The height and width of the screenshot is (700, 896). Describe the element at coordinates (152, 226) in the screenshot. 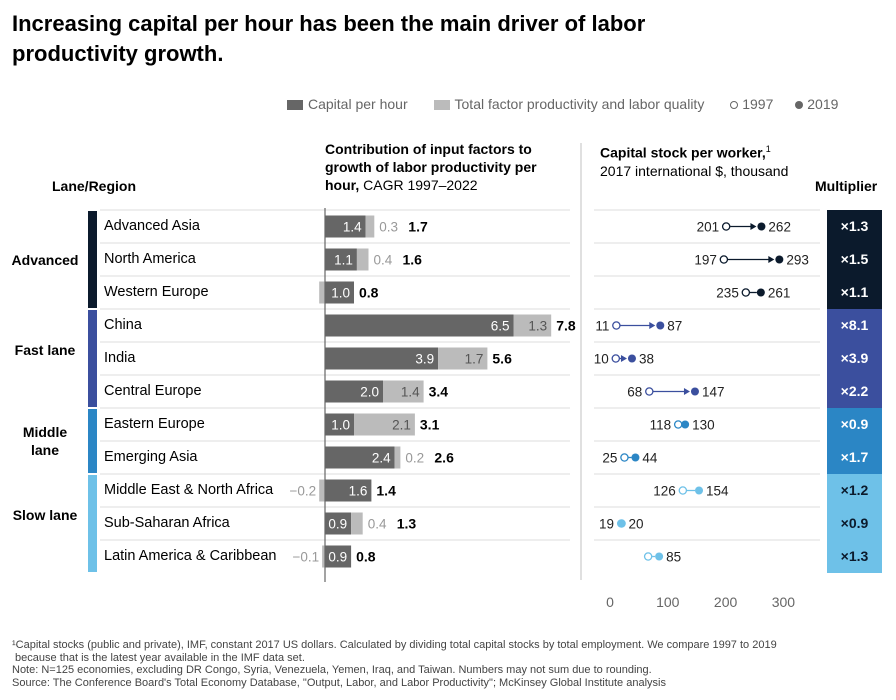

I see `region-label: Advanced Asia` at that location.